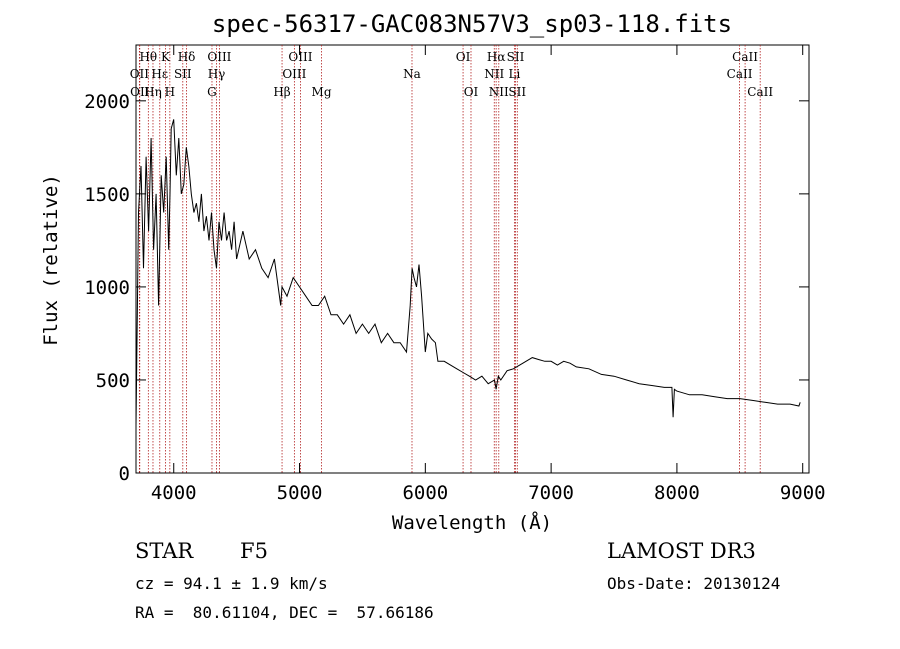  What do you see at coordinates (174, 493) in the screenshot?
I see `x-tick-label: 4000` at bounding box center [174, 493].